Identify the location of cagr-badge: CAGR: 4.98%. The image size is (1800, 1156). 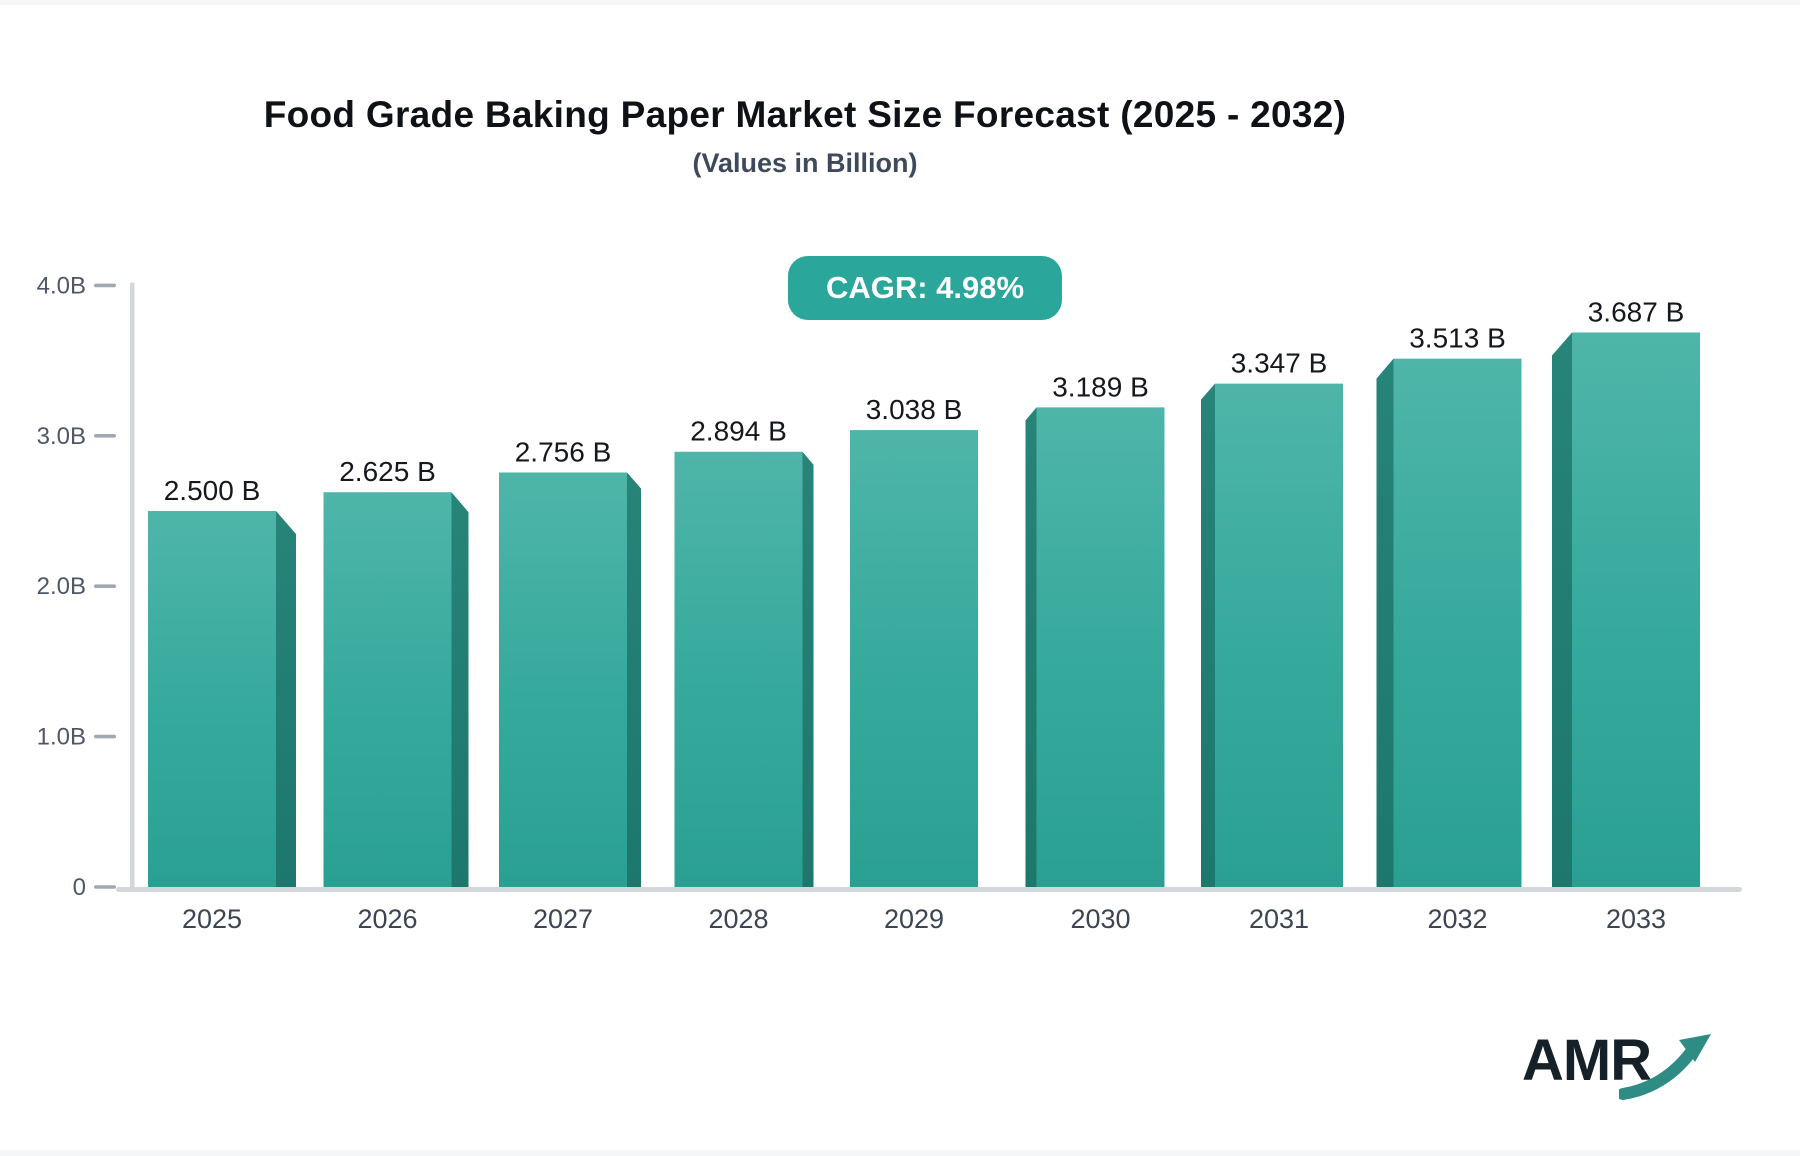
(925, 288).